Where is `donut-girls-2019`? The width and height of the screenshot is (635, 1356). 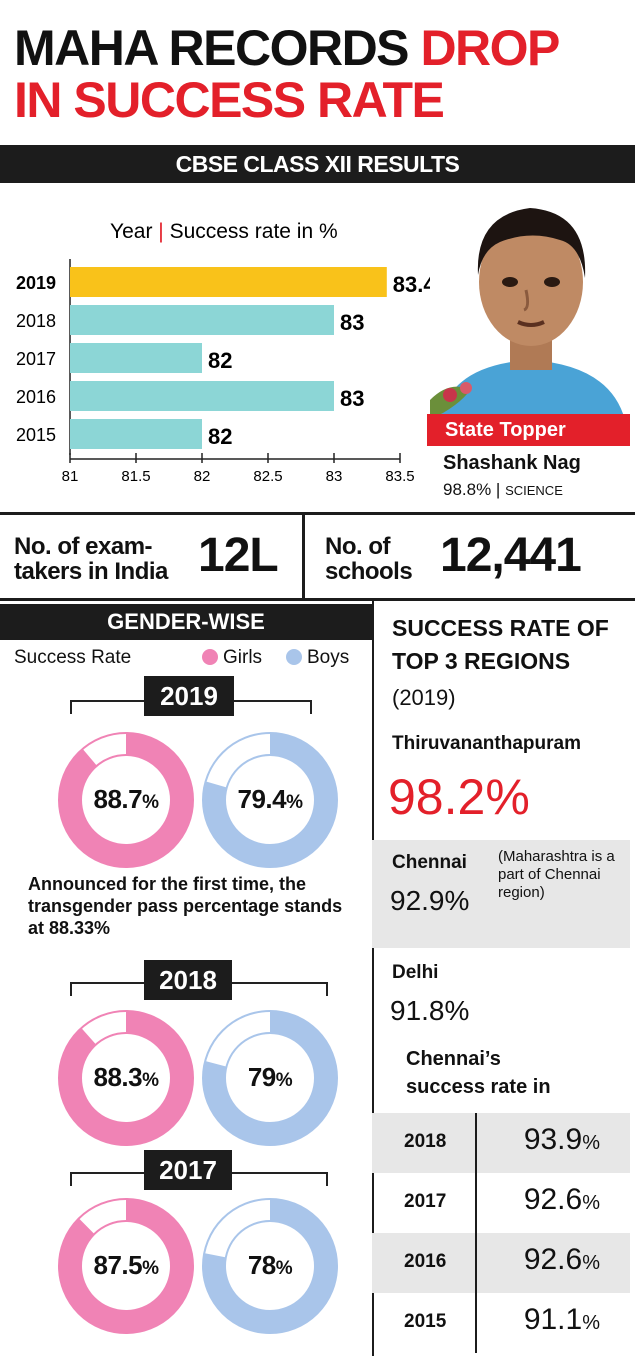 donut-girls-2019 is located at coordinates (126, 800).